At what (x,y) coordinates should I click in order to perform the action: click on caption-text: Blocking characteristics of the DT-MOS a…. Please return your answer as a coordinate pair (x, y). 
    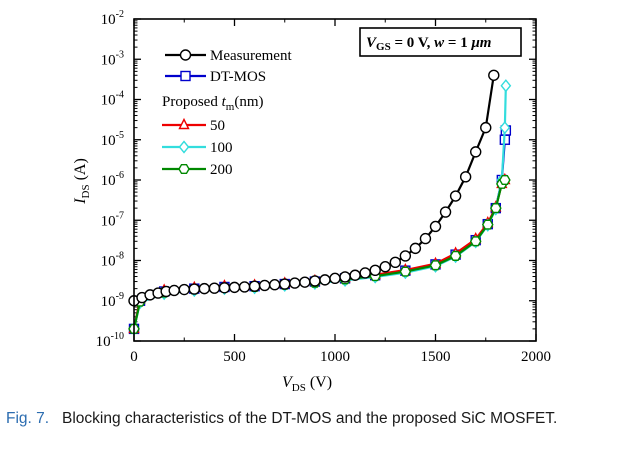
    Looking at the image, I should click on (310, 418).